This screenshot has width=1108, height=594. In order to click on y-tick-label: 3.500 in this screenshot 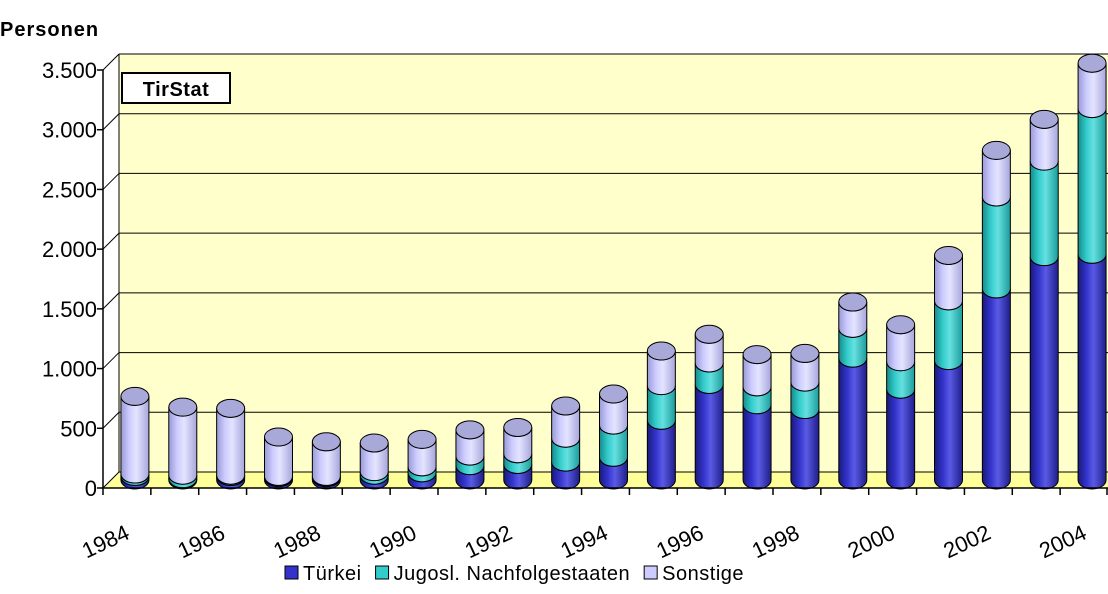, I will do `click(69, 70)`.